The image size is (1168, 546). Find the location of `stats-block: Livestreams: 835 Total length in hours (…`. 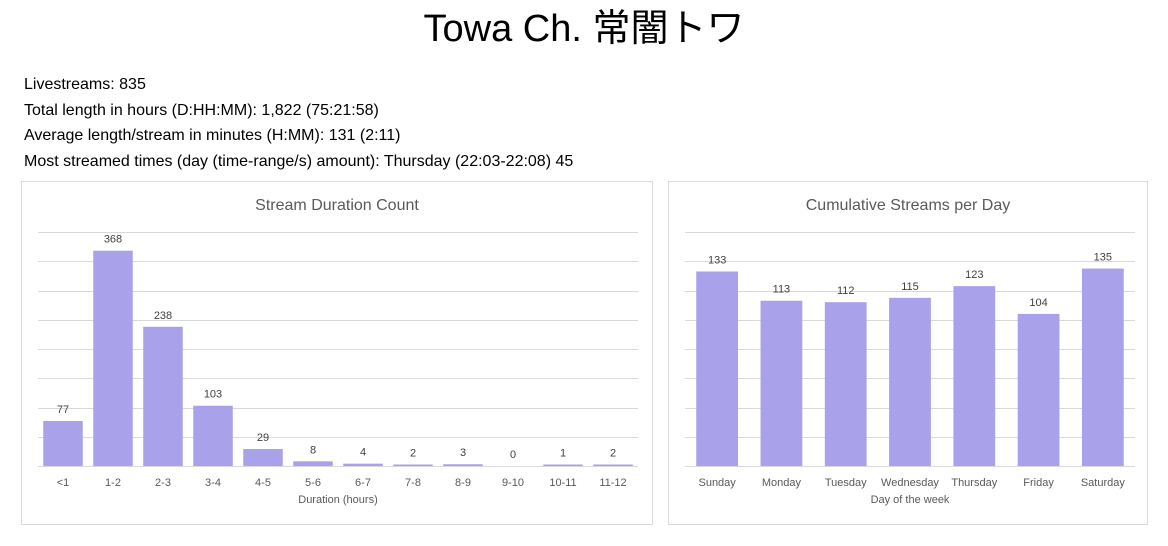

stats-block: Livestreams: 835 Total length in hours (… is located at coordinates (298, 123).